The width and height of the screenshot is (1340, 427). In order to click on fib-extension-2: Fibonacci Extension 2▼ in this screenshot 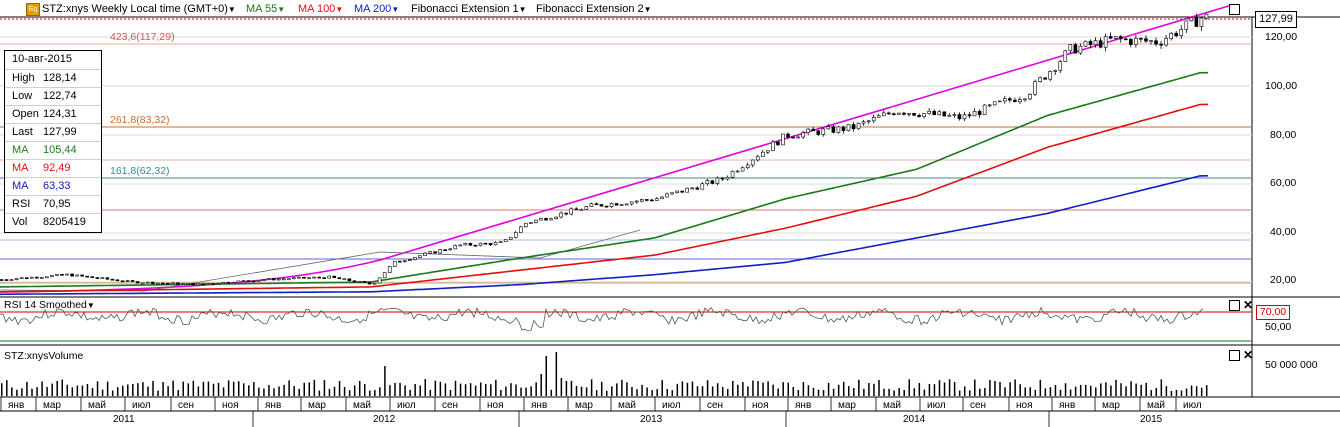, I will do `click(594, 9)`.